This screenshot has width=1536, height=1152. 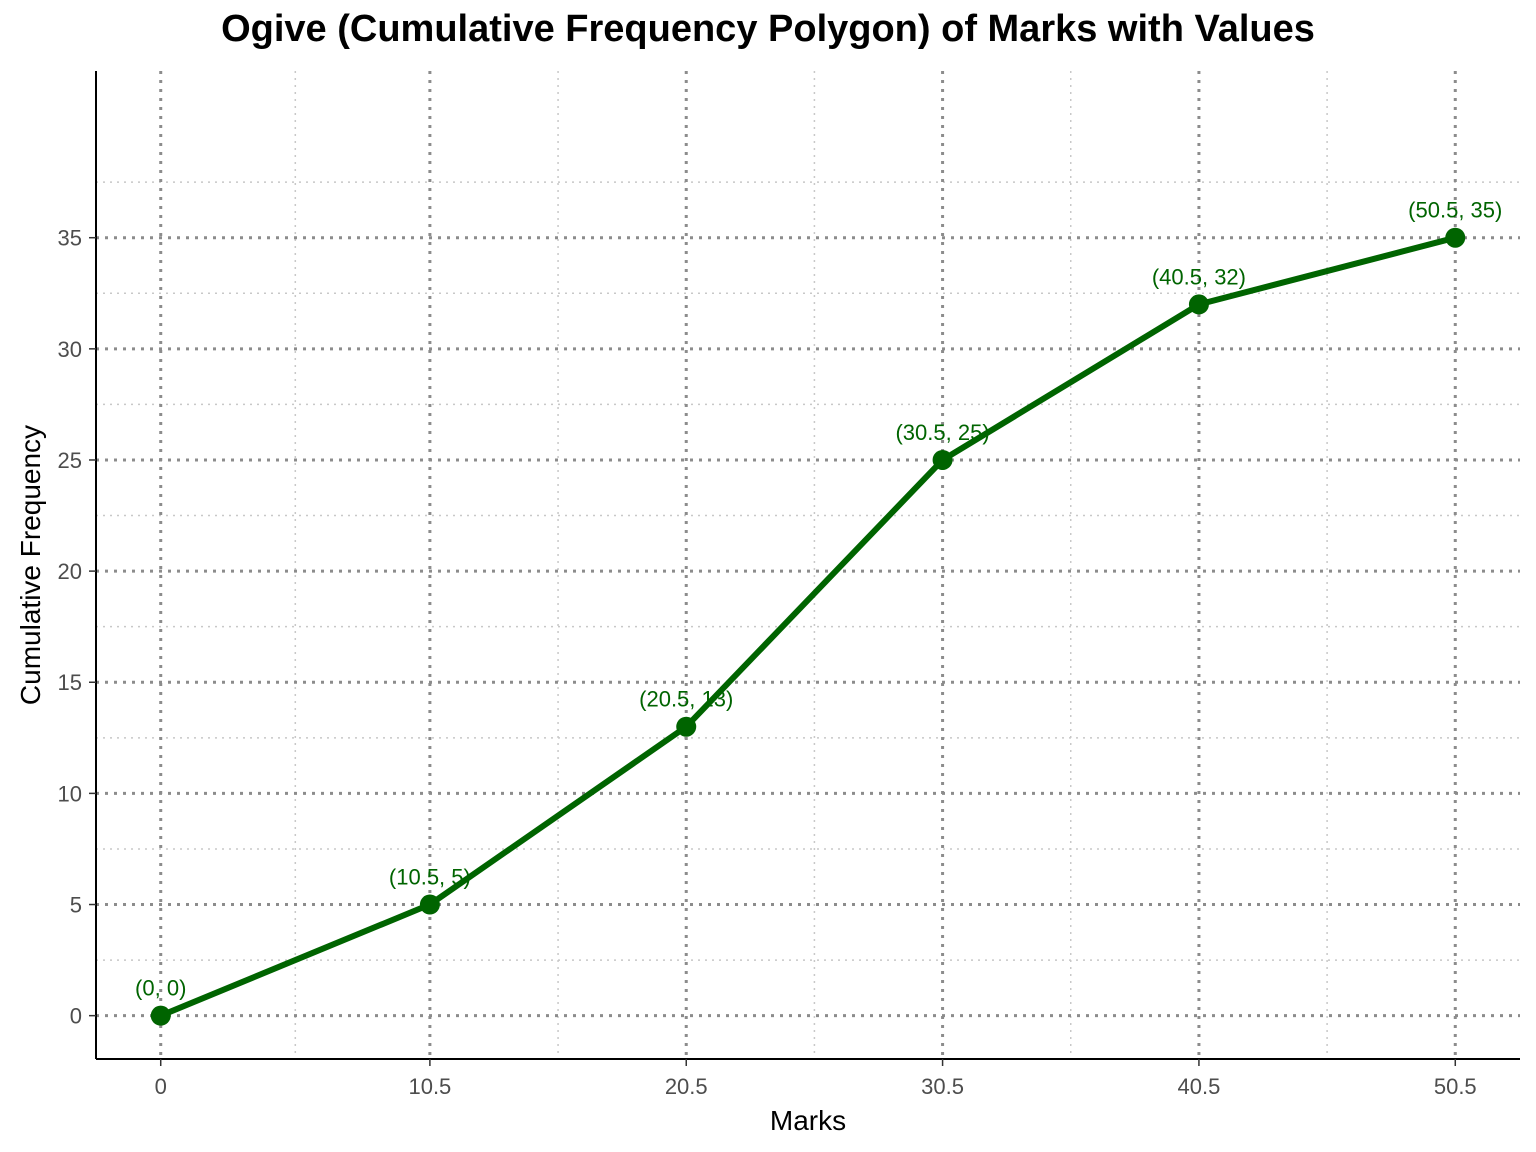 I want to click on x-tick-label: 10.5, so click(x=429, y=1086).